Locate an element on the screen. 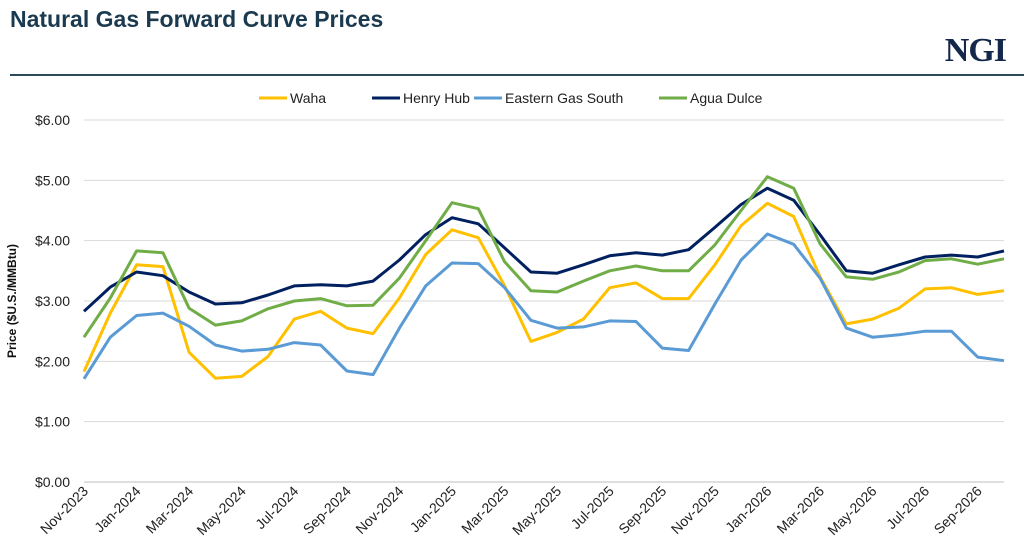 The height and width of the screenshot is (559, 1024). y-axis-label: Price ($U.S./MMBtu) is located at coordinates (12, 301).